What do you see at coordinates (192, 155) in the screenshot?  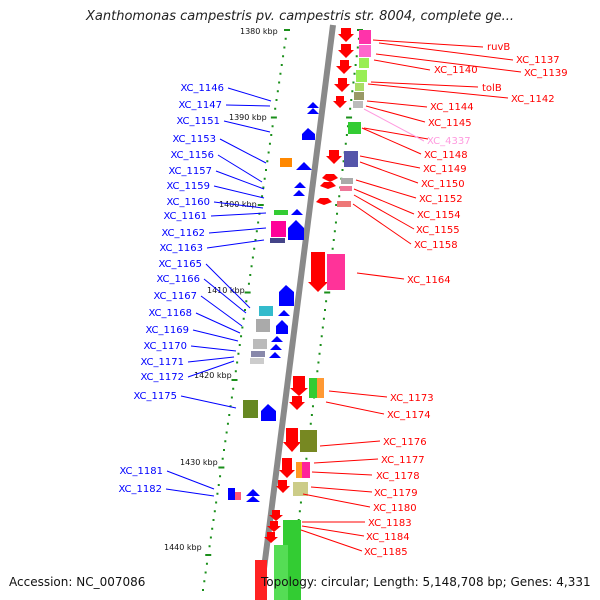 I see `gene-label: XC_1156` at bounding box center [192, 155].